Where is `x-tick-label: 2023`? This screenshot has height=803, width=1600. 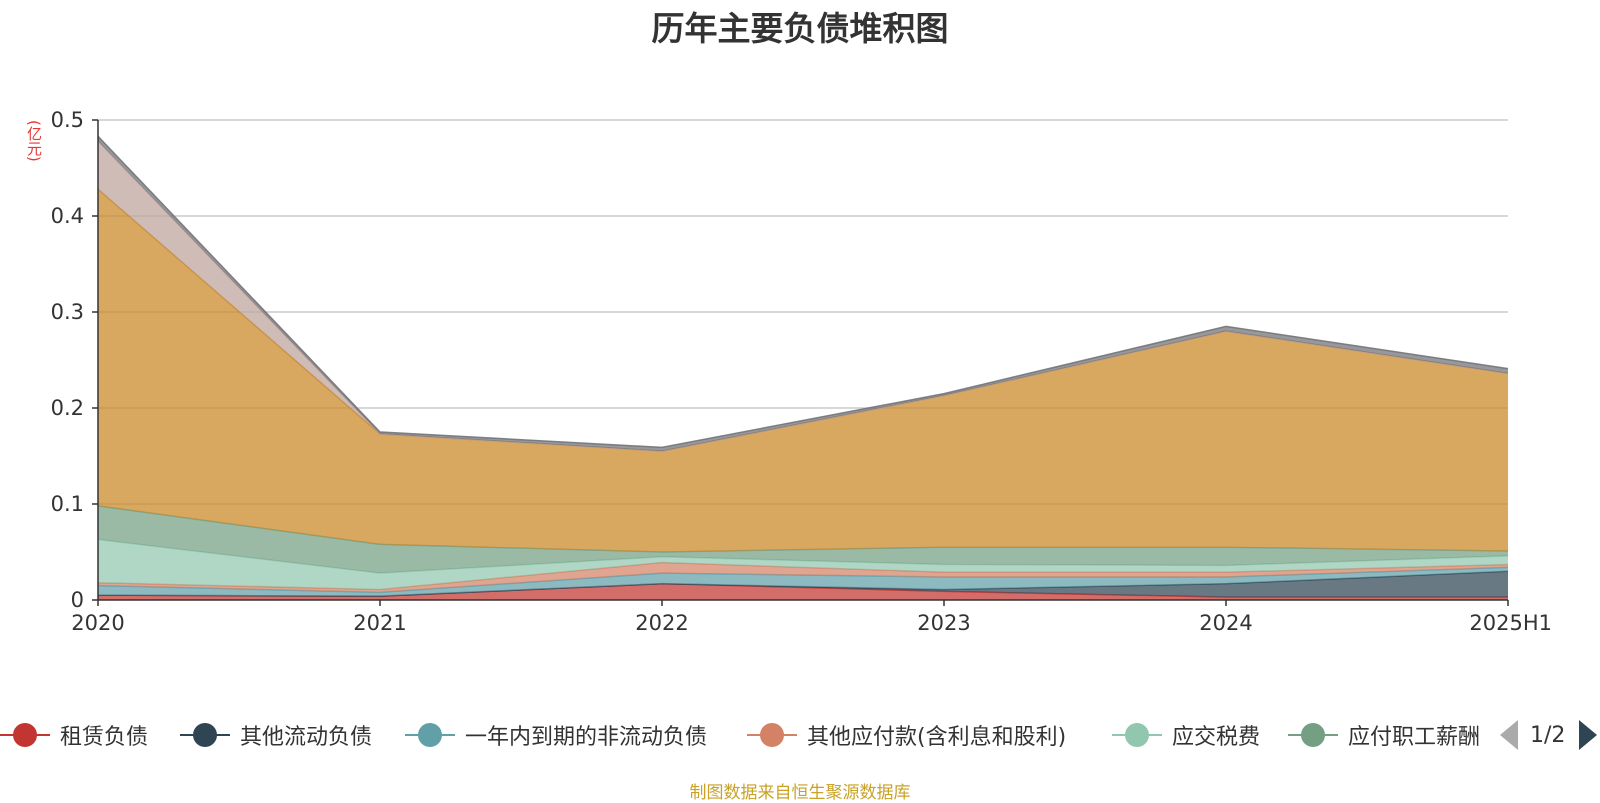
x-tick-label: 2023 is located at coordinates (943, 623).